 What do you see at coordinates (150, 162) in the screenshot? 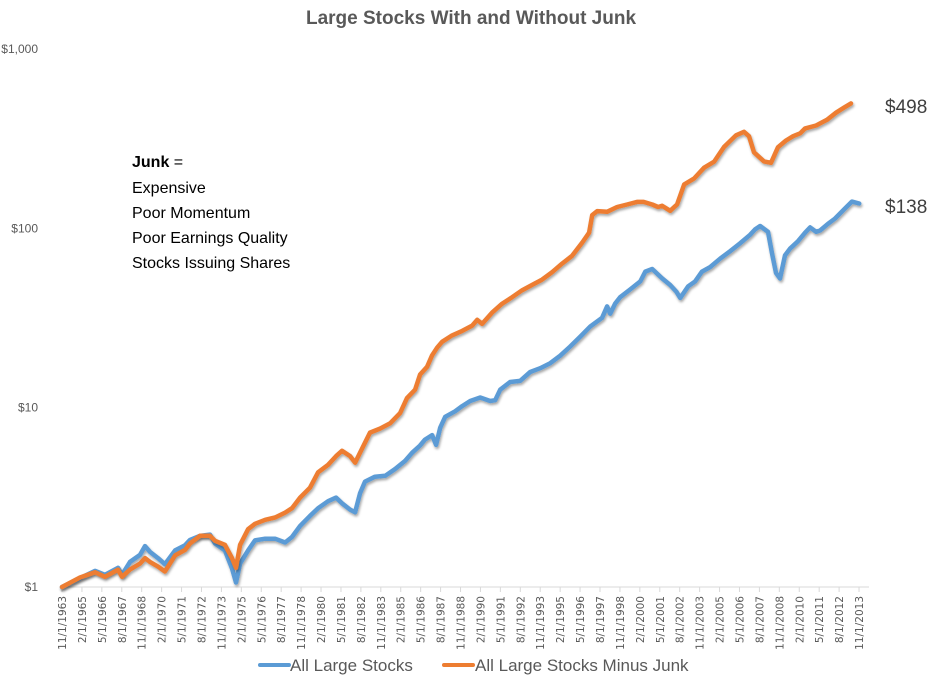
I see `annotation-heading-bold: Junk` at bounding box center [150, 162].